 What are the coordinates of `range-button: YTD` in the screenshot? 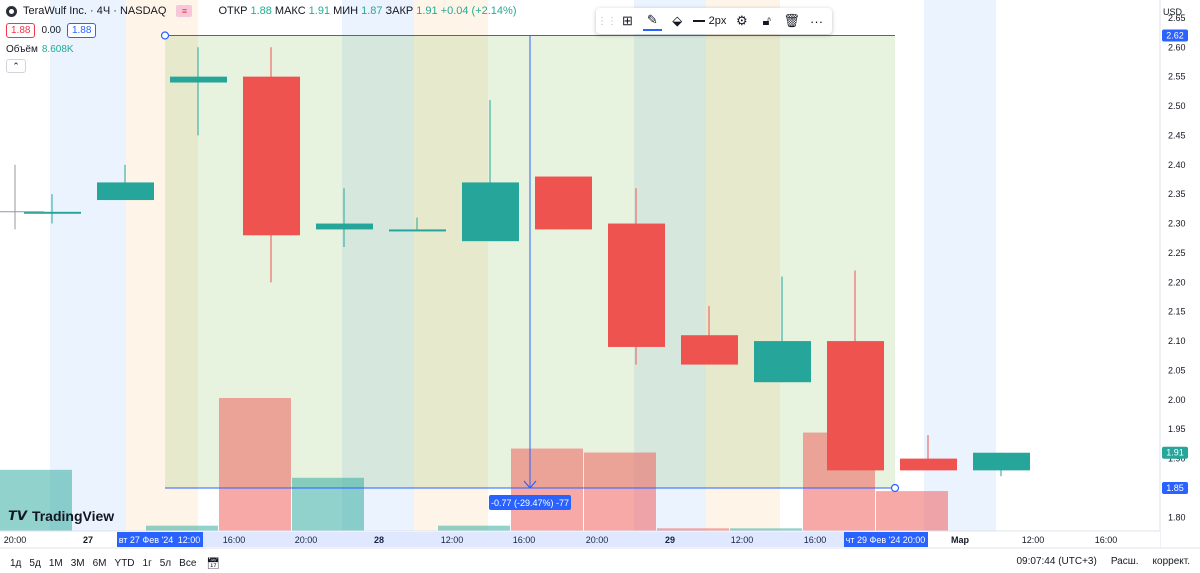 It's located at (124, 563).